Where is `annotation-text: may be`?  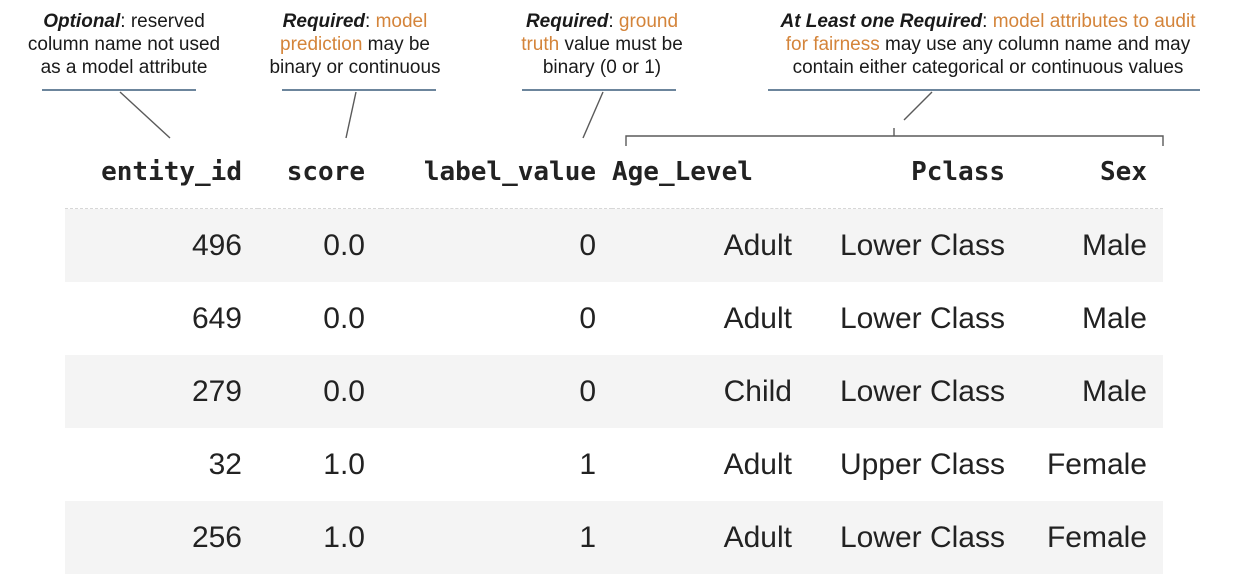 annotation-text: may be is located at coordinates (396, 44).